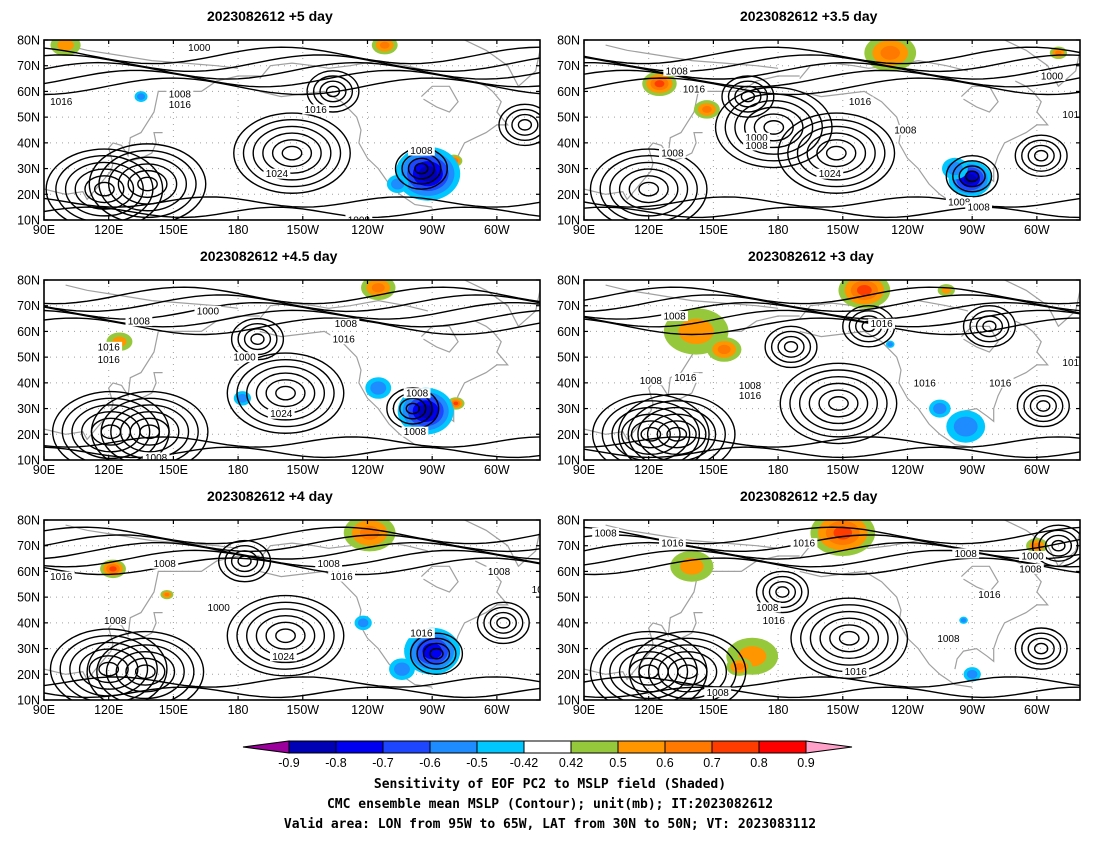  What do you see at coordinates (28, 461) in the screenshot?
I see `y-tick-label: 10N` at bounding box center [28, 461].